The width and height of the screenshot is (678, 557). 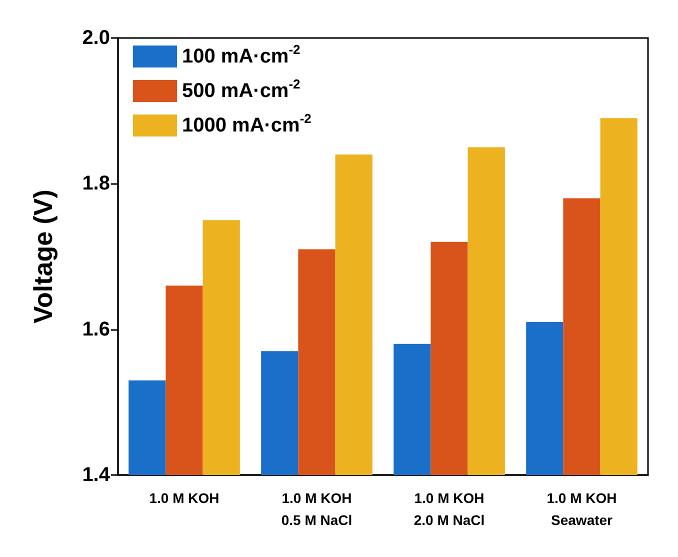 What do you see at coordinates (184, 498) in the screenshot?
I see `x-tick-label: 1.0 M KOH` at bounding box center [184, 498].